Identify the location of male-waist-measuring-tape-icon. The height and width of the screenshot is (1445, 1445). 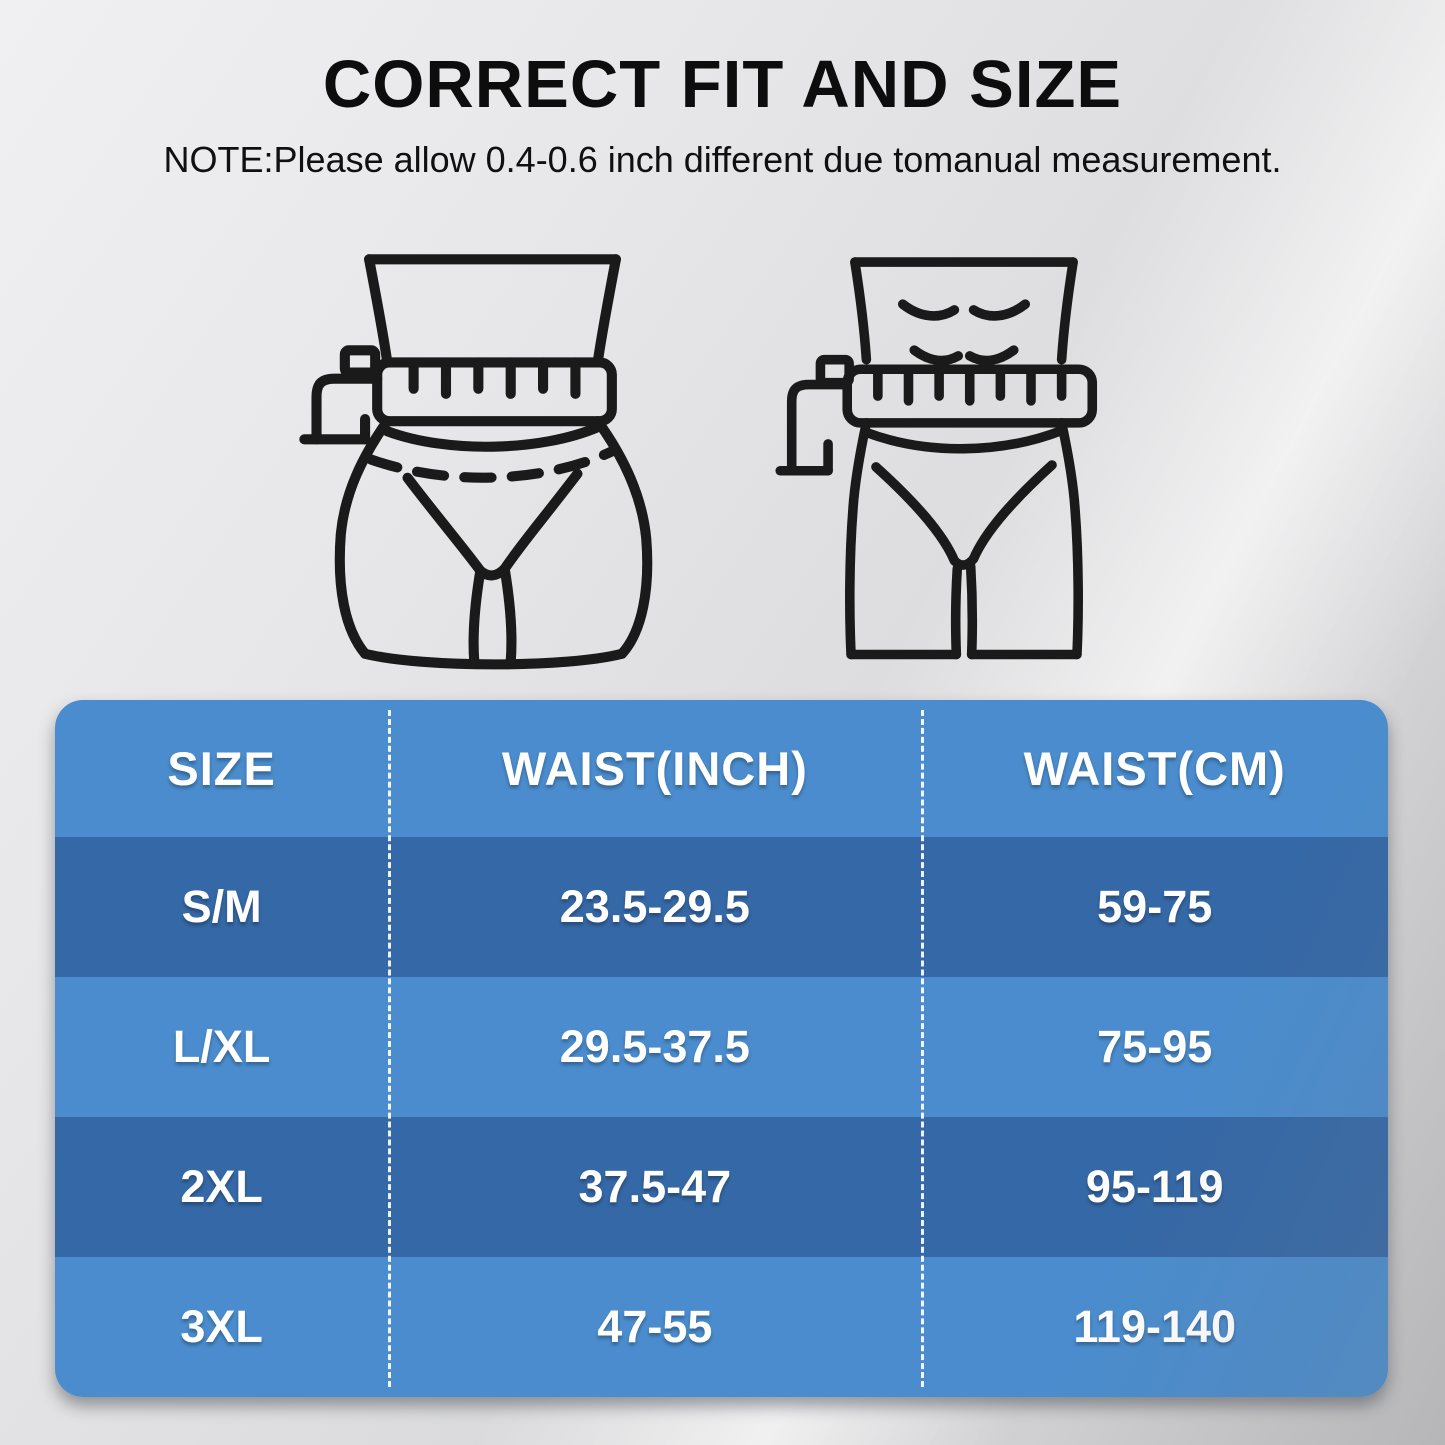
(936, 458).